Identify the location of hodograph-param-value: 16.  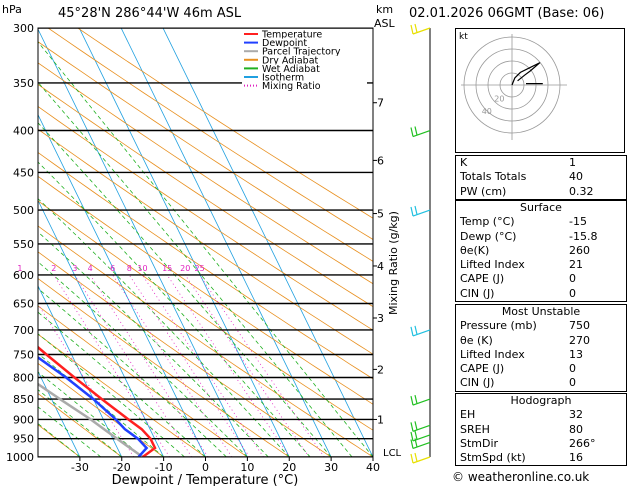
(576, 458).